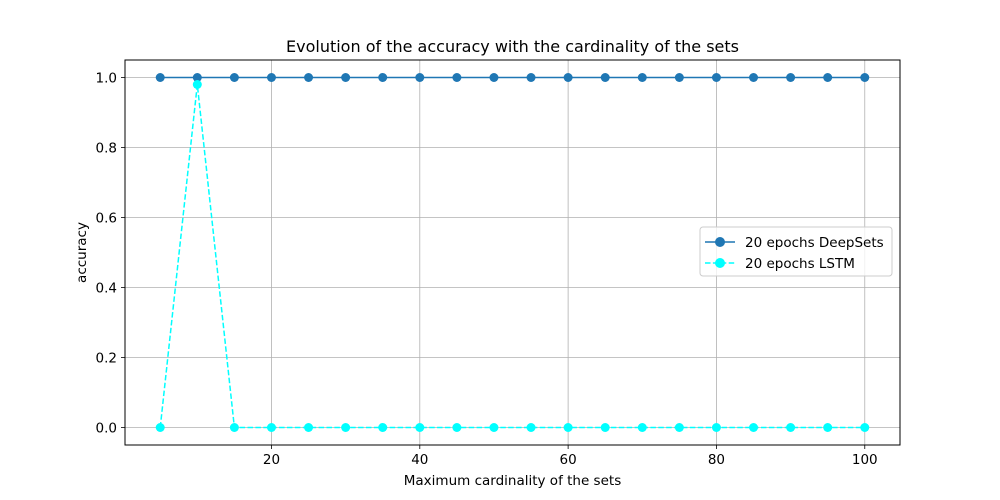 The height and width of the screenshot is (500, 1000). I want to click on x-tick-label: 20, so click(271, 460).